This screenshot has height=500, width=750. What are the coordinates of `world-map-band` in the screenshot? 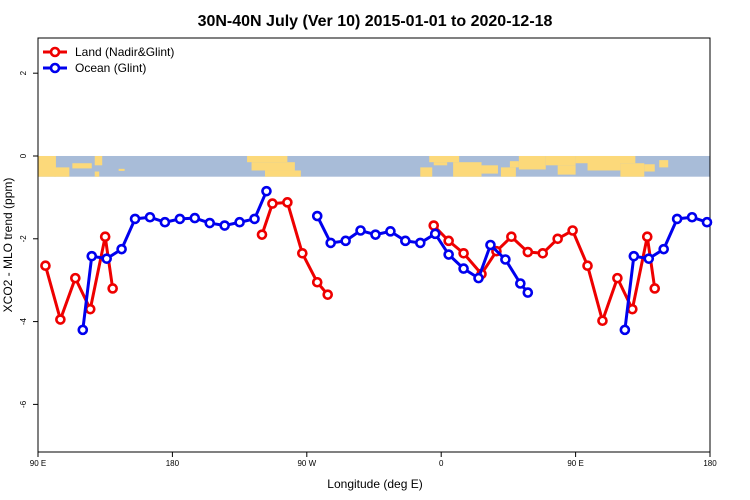 It's located at (374, 166).